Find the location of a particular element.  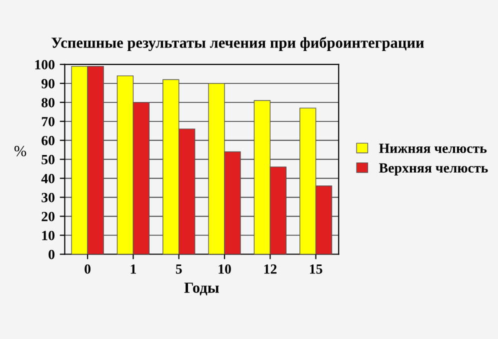

legend-label: Нижняя челюсть is located at coordinates (433, 149).